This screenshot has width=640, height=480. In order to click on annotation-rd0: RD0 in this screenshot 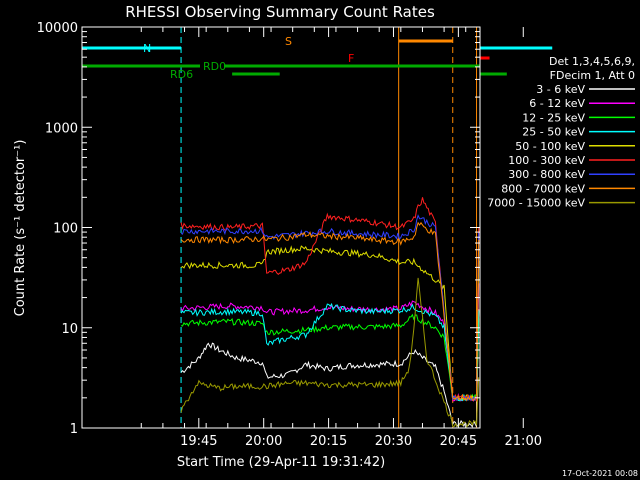, I will do `click(214, 66)`.